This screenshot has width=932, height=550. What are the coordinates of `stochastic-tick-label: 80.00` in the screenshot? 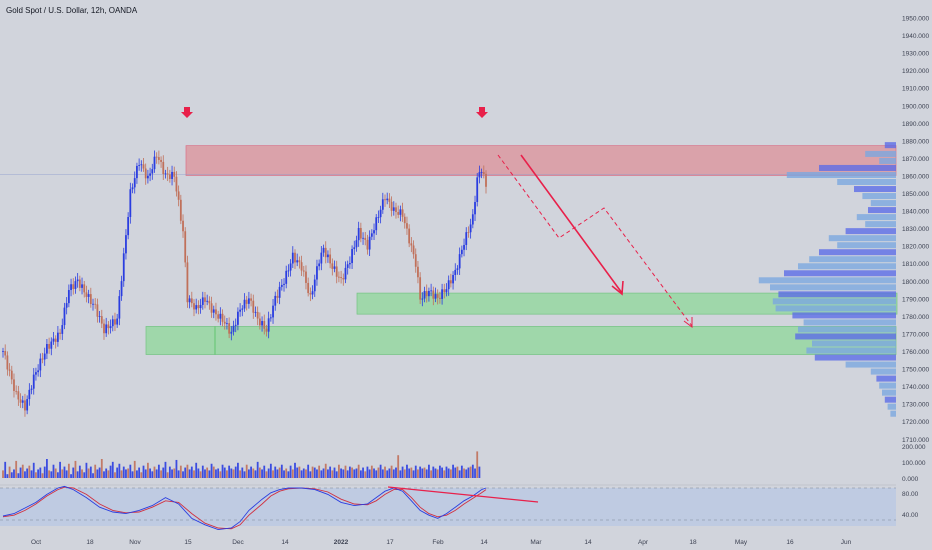 It's located at (910, 494).